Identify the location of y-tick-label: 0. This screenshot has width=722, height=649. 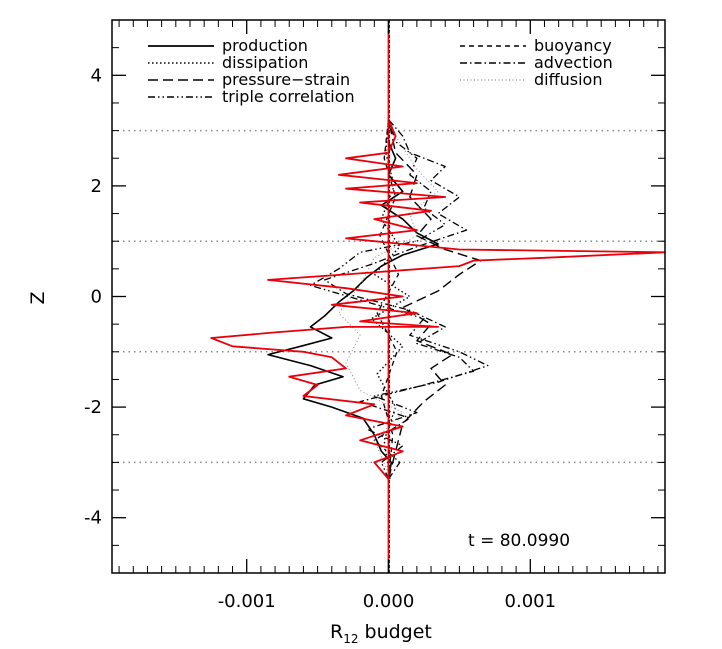
(96, 297).